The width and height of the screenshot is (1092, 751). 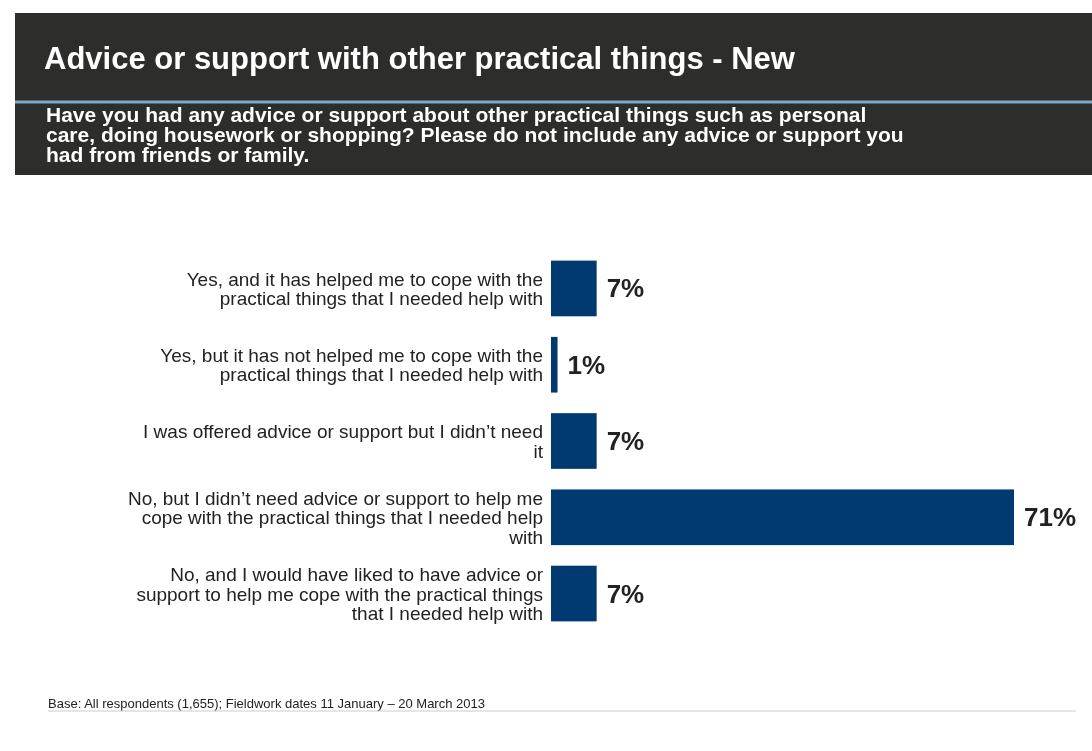 What do you see at coordinates (364, 289) in the screenshot?
I see `y-tick-label: Yes, and it has helped me to cope with the practical things that I needed help with` at bounding box center [364, 289].